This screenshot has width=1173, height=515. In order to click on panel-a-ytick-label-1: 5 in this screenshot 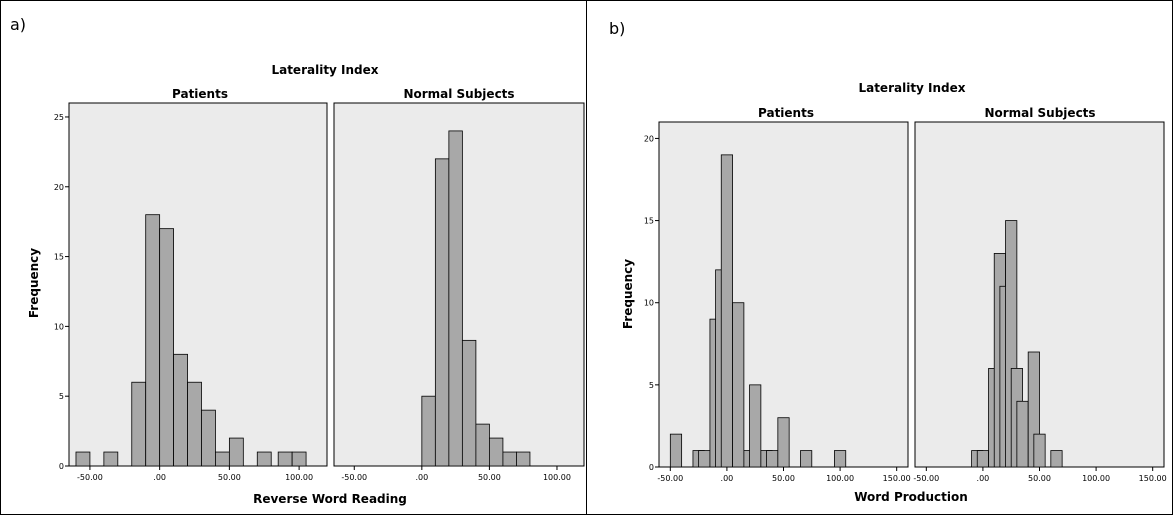, I will do `click(61, 396)`.